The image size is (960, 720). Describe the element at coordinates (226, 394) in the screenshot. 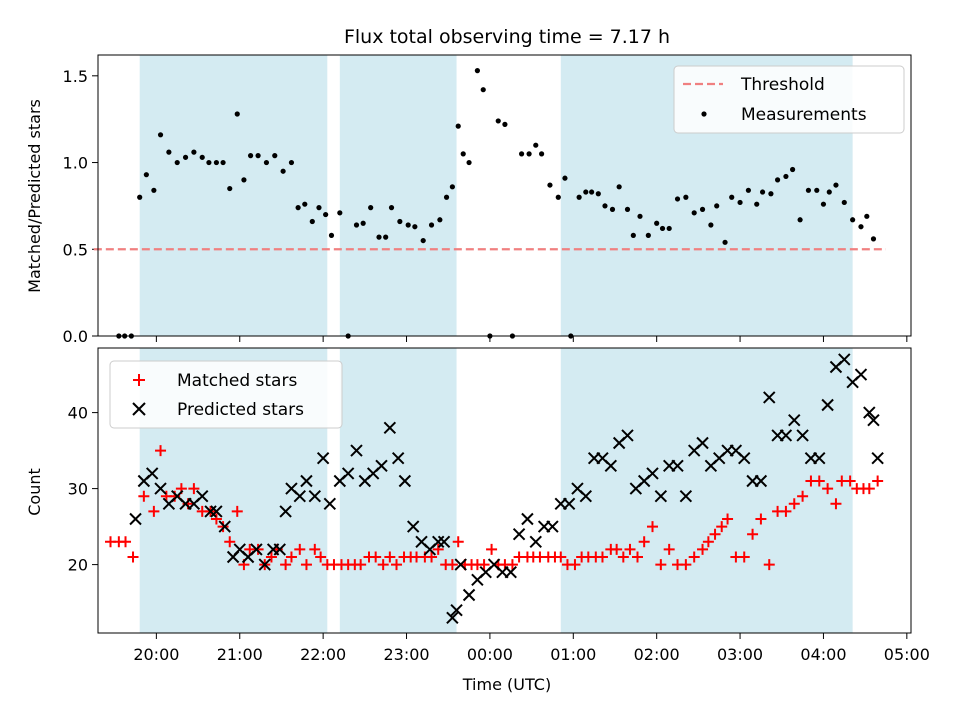

I see `bottom-legend-box` at that location.